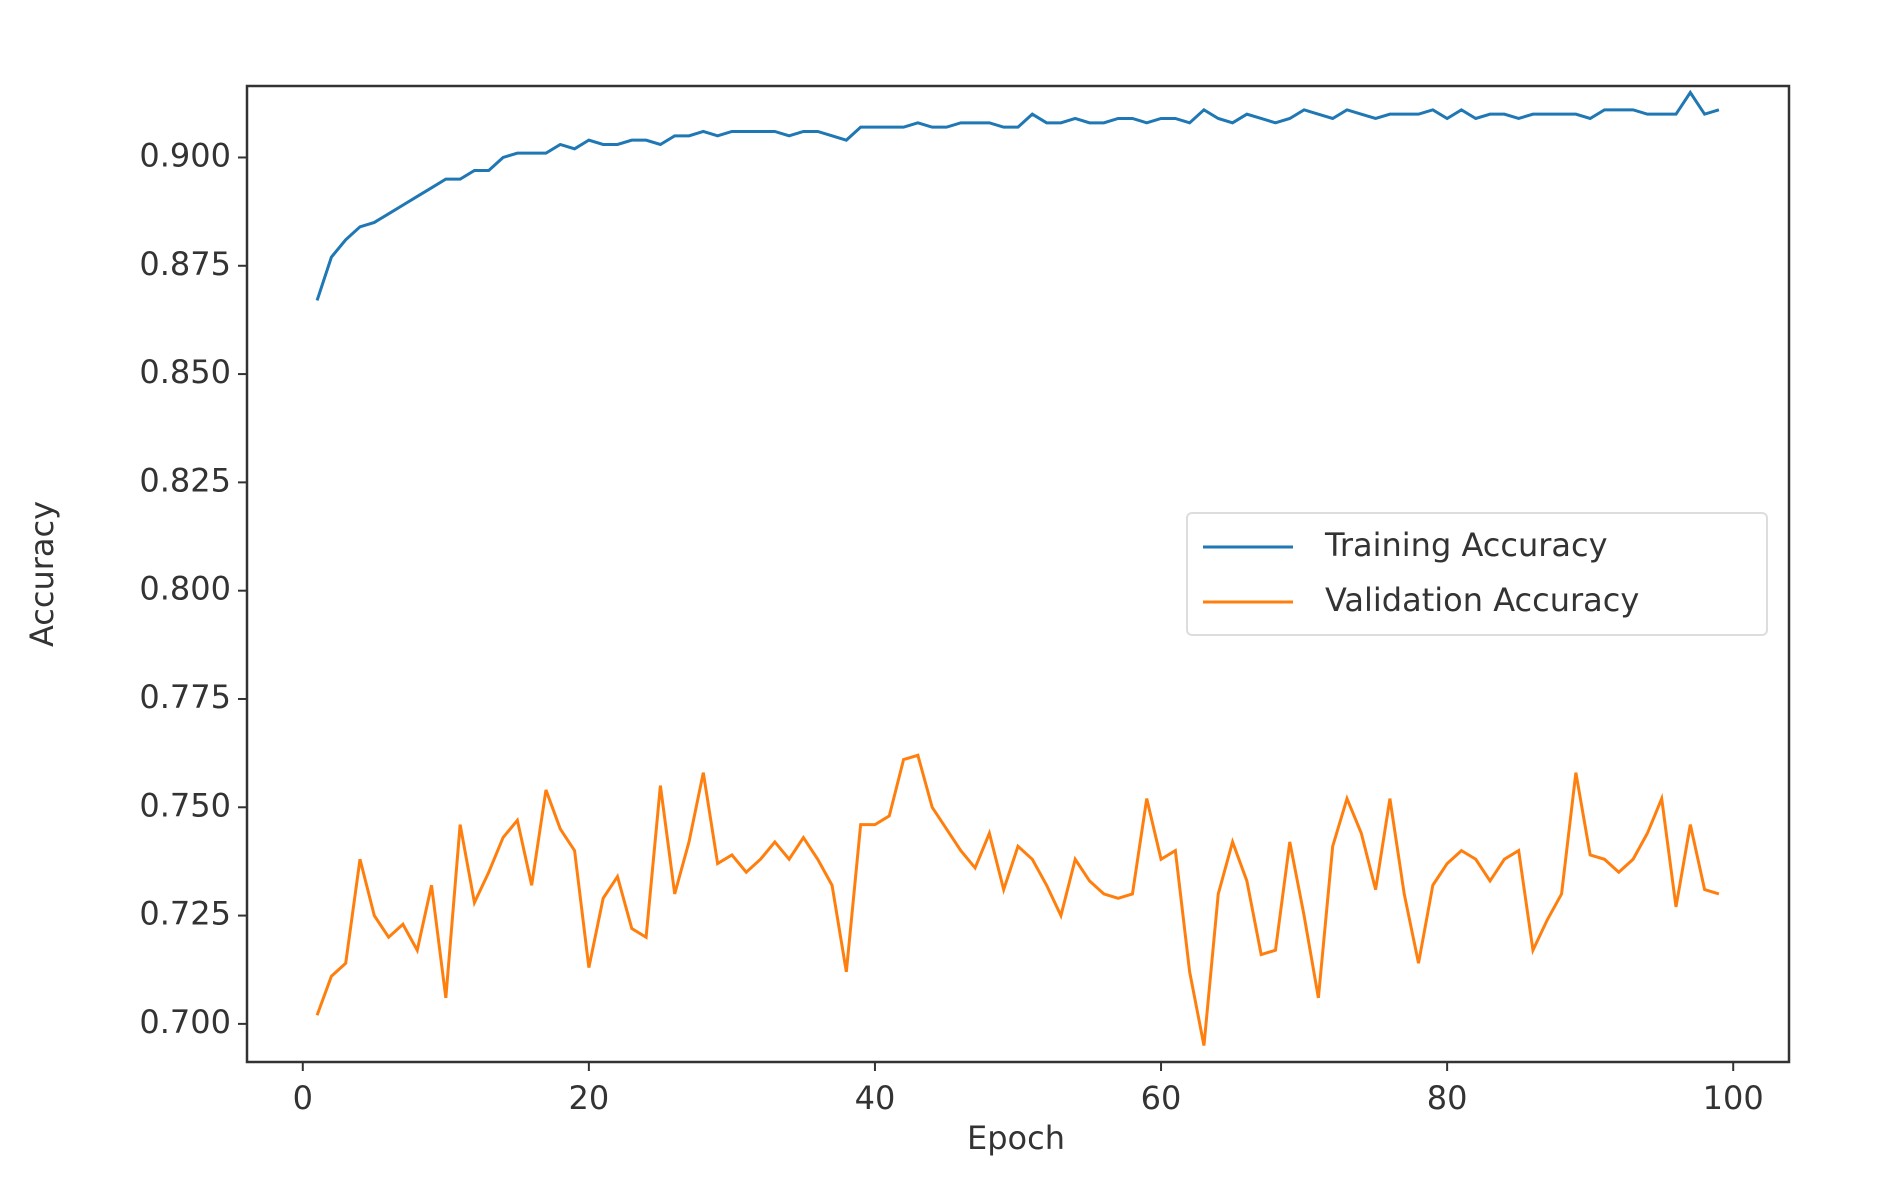 The height and width of the screenshot is (1186, 1899). Describe the element at coordinates (185, 372) in the screenshot. I see `y-tick-label: 0.850` at that location.